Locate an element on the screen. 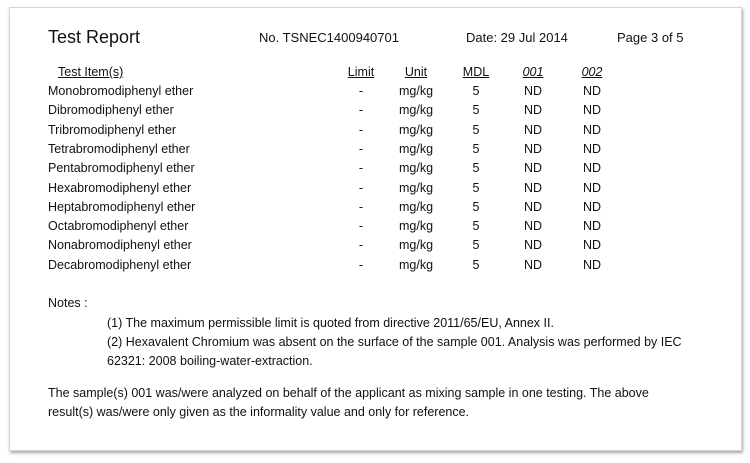 The image size is (750, 463). test-item-name: Tribromodiphenyl ether is located at coordinates (112, 129).